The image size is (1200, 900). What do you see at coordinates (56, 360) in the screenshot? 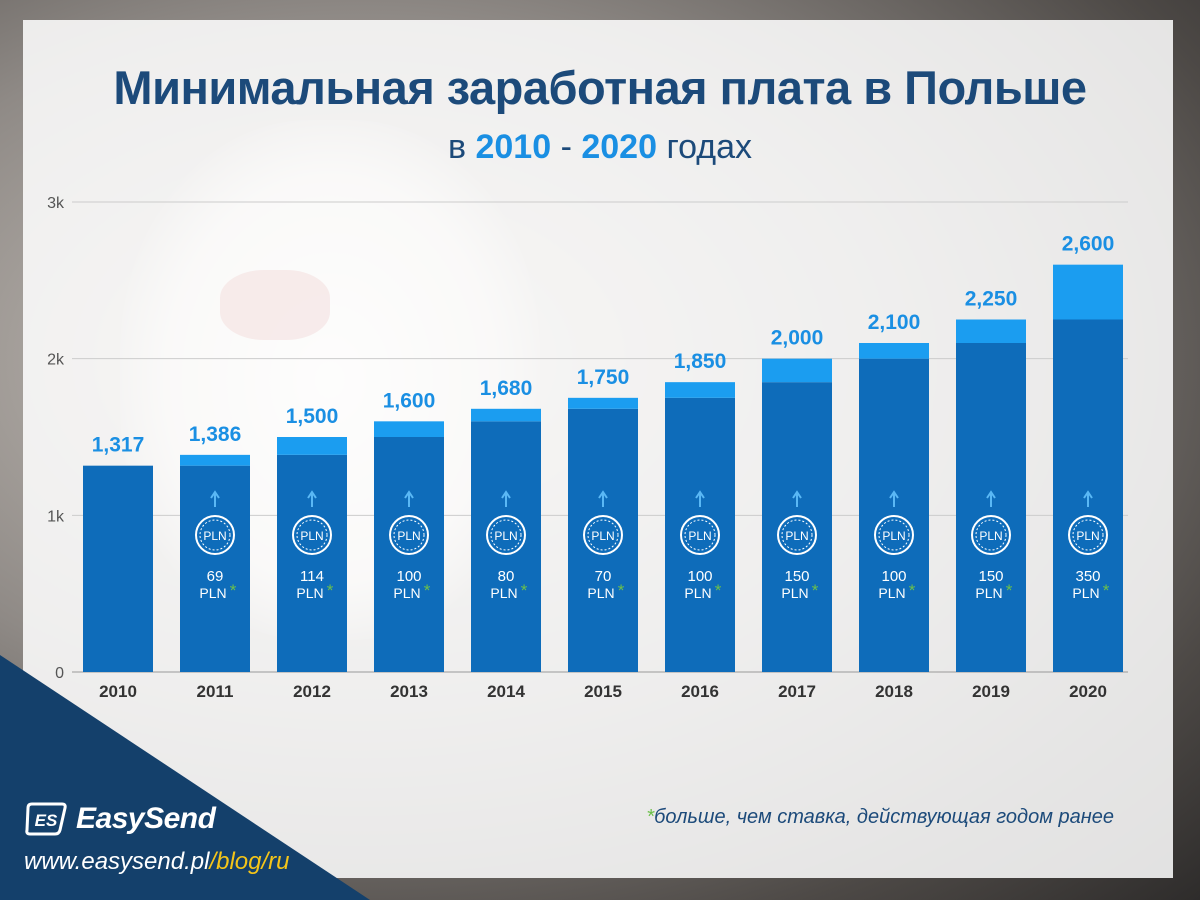
I see `y-tick-label: 2k` at bounding box center [56, 360].